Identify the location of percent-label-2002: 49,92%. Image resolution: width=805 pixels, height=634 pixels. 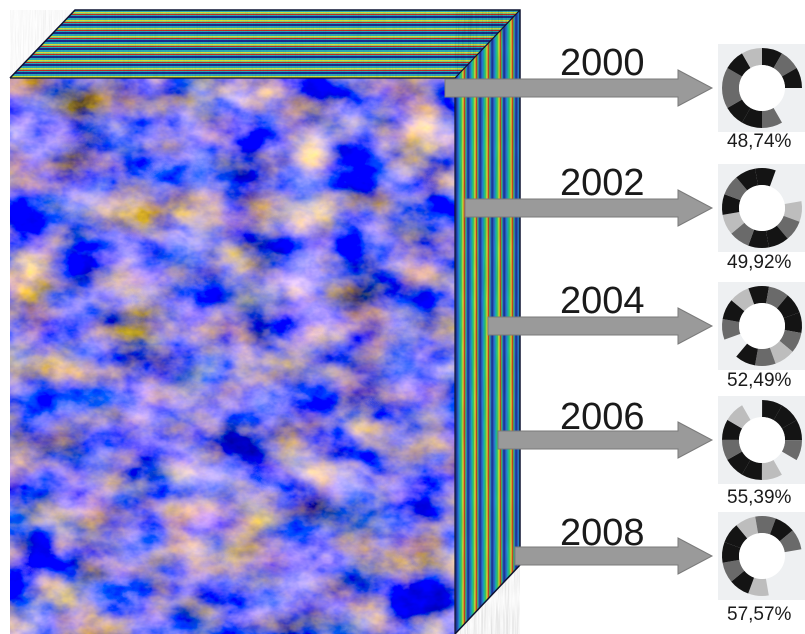
(759, 262).